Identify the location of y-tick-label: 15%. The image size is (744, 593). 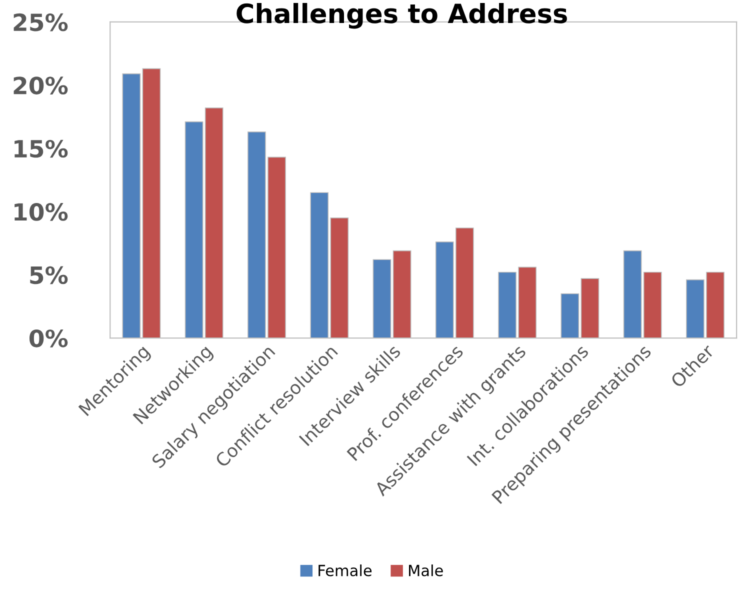
(41, 149).